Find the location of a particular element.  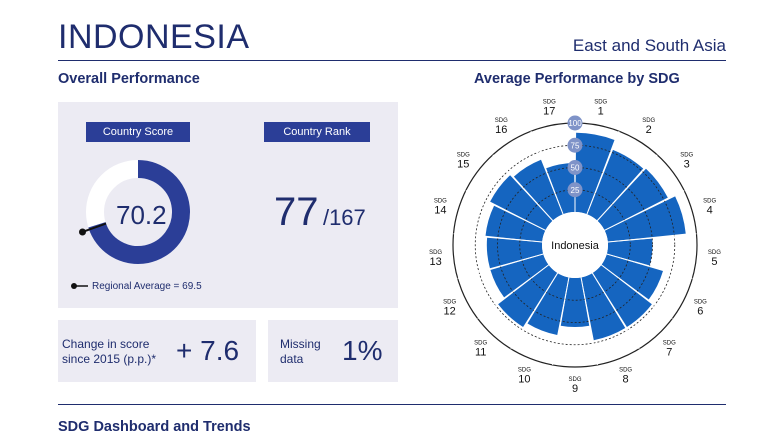

country-score-value: 70.2 is located at coordinates (141, 215).